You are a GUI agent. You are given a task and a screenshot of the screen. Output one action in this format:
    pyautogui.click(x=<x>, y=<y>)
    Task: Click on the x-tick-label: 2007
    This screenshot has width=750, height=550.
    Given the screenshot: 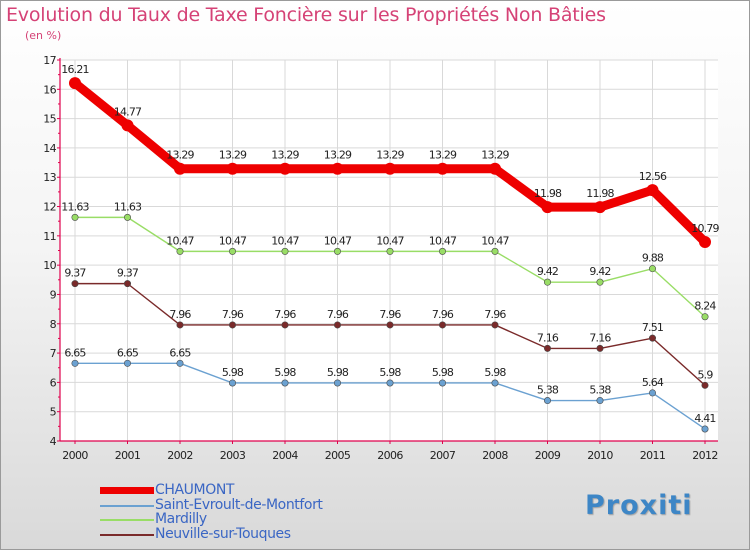 What is the action you would take?
    pyautogui.click(x=443, y=455)
    